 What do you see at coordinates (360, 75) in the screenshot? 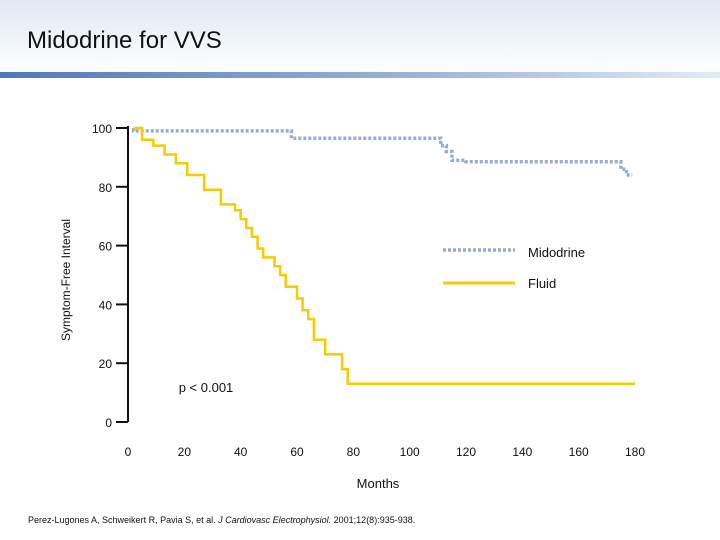
I see `header-band` at bounding box center [360, 75].